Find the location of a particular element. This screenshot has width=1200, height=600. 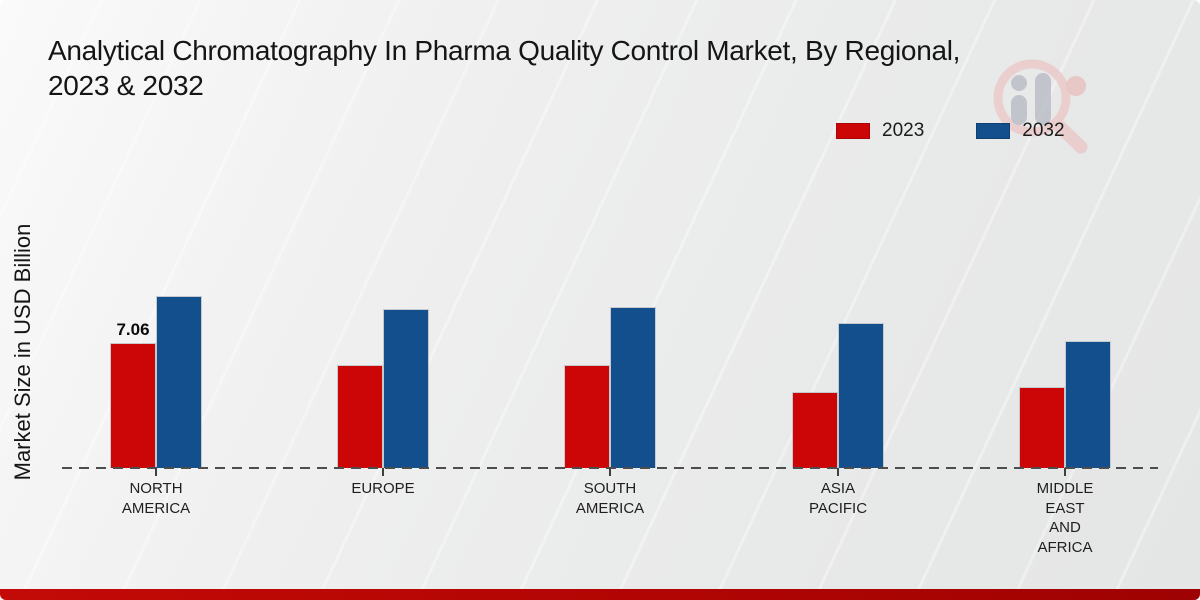

x-axis-label-line: NORTH is located at coordinates (156, 488).